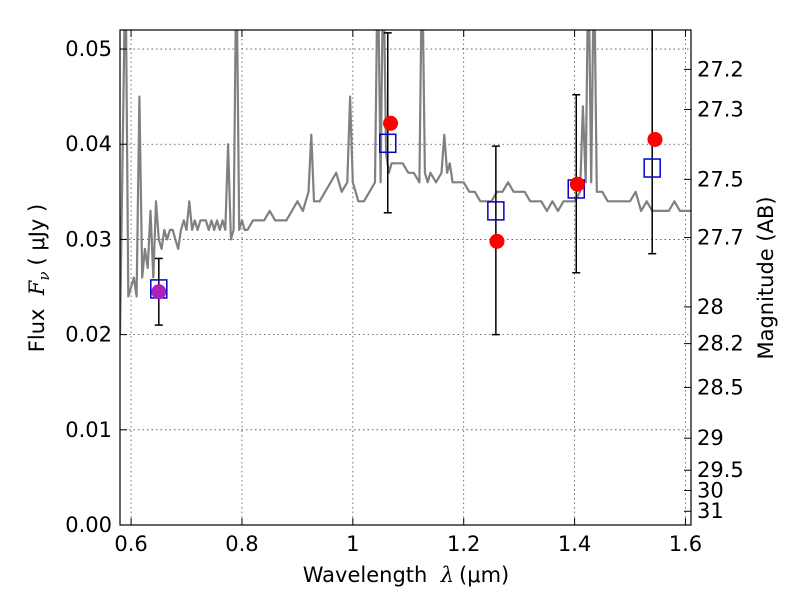 Image resolution: width=800 pixels, height=600 pixels. What do you see at coordinates (710, 438) in the screenshot?
I see `y2-tick-label: 29` at bounding box center [710, 438].